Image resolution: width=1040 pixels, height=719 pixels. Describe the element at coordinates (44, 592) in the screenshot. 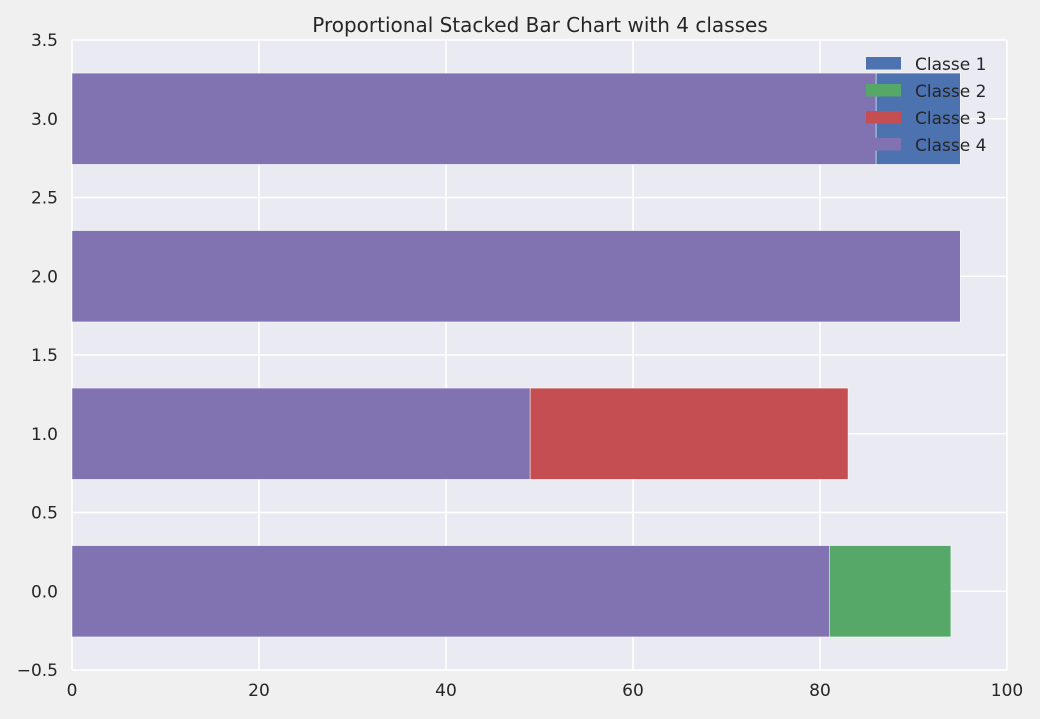

I see `y-tick-label: 0.0` at that location.